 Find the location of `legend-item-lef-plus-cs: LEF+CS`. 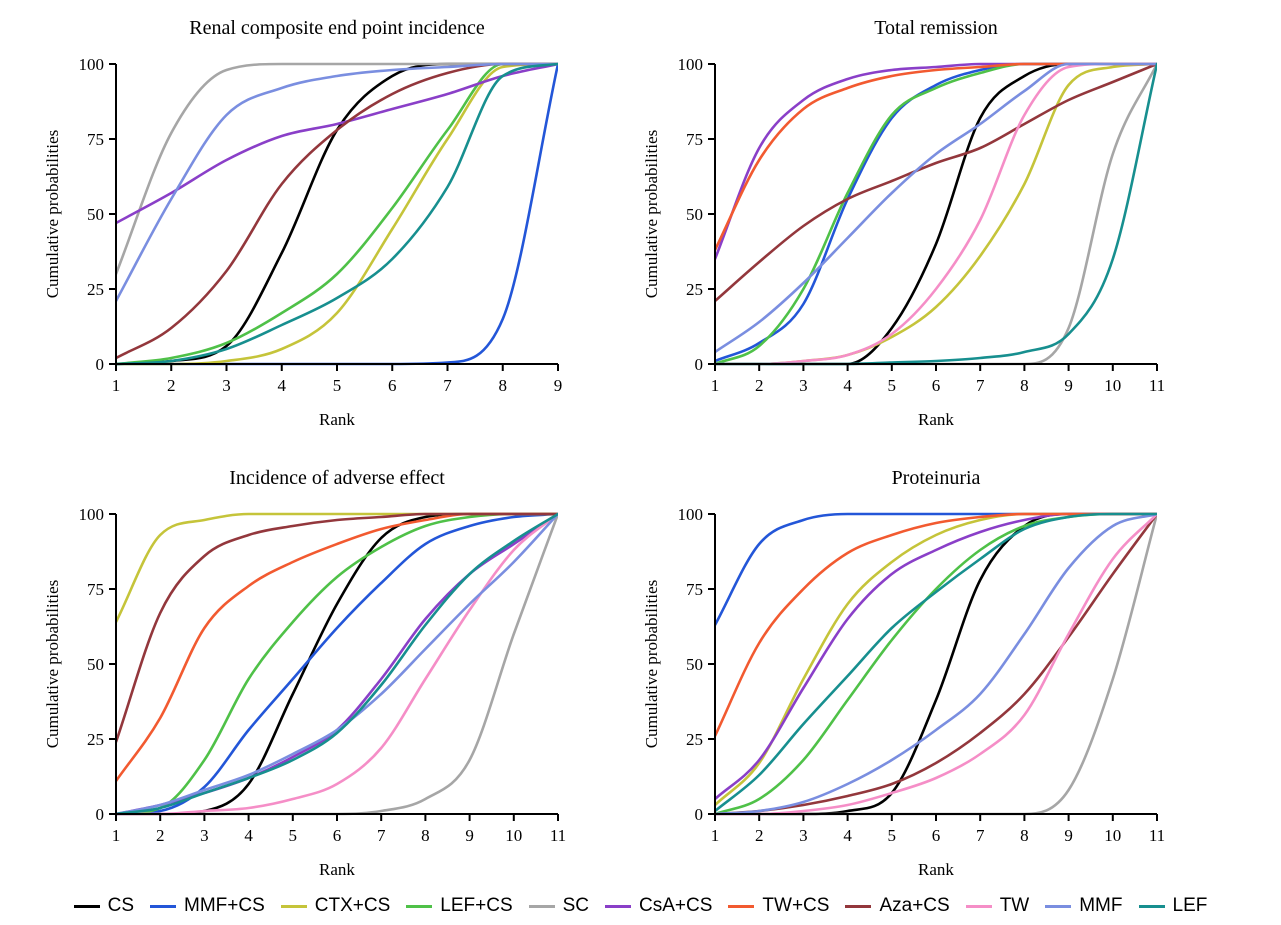

legend-item-lef-plus-cs: LEF+CS is located at coordinates (459, 906).